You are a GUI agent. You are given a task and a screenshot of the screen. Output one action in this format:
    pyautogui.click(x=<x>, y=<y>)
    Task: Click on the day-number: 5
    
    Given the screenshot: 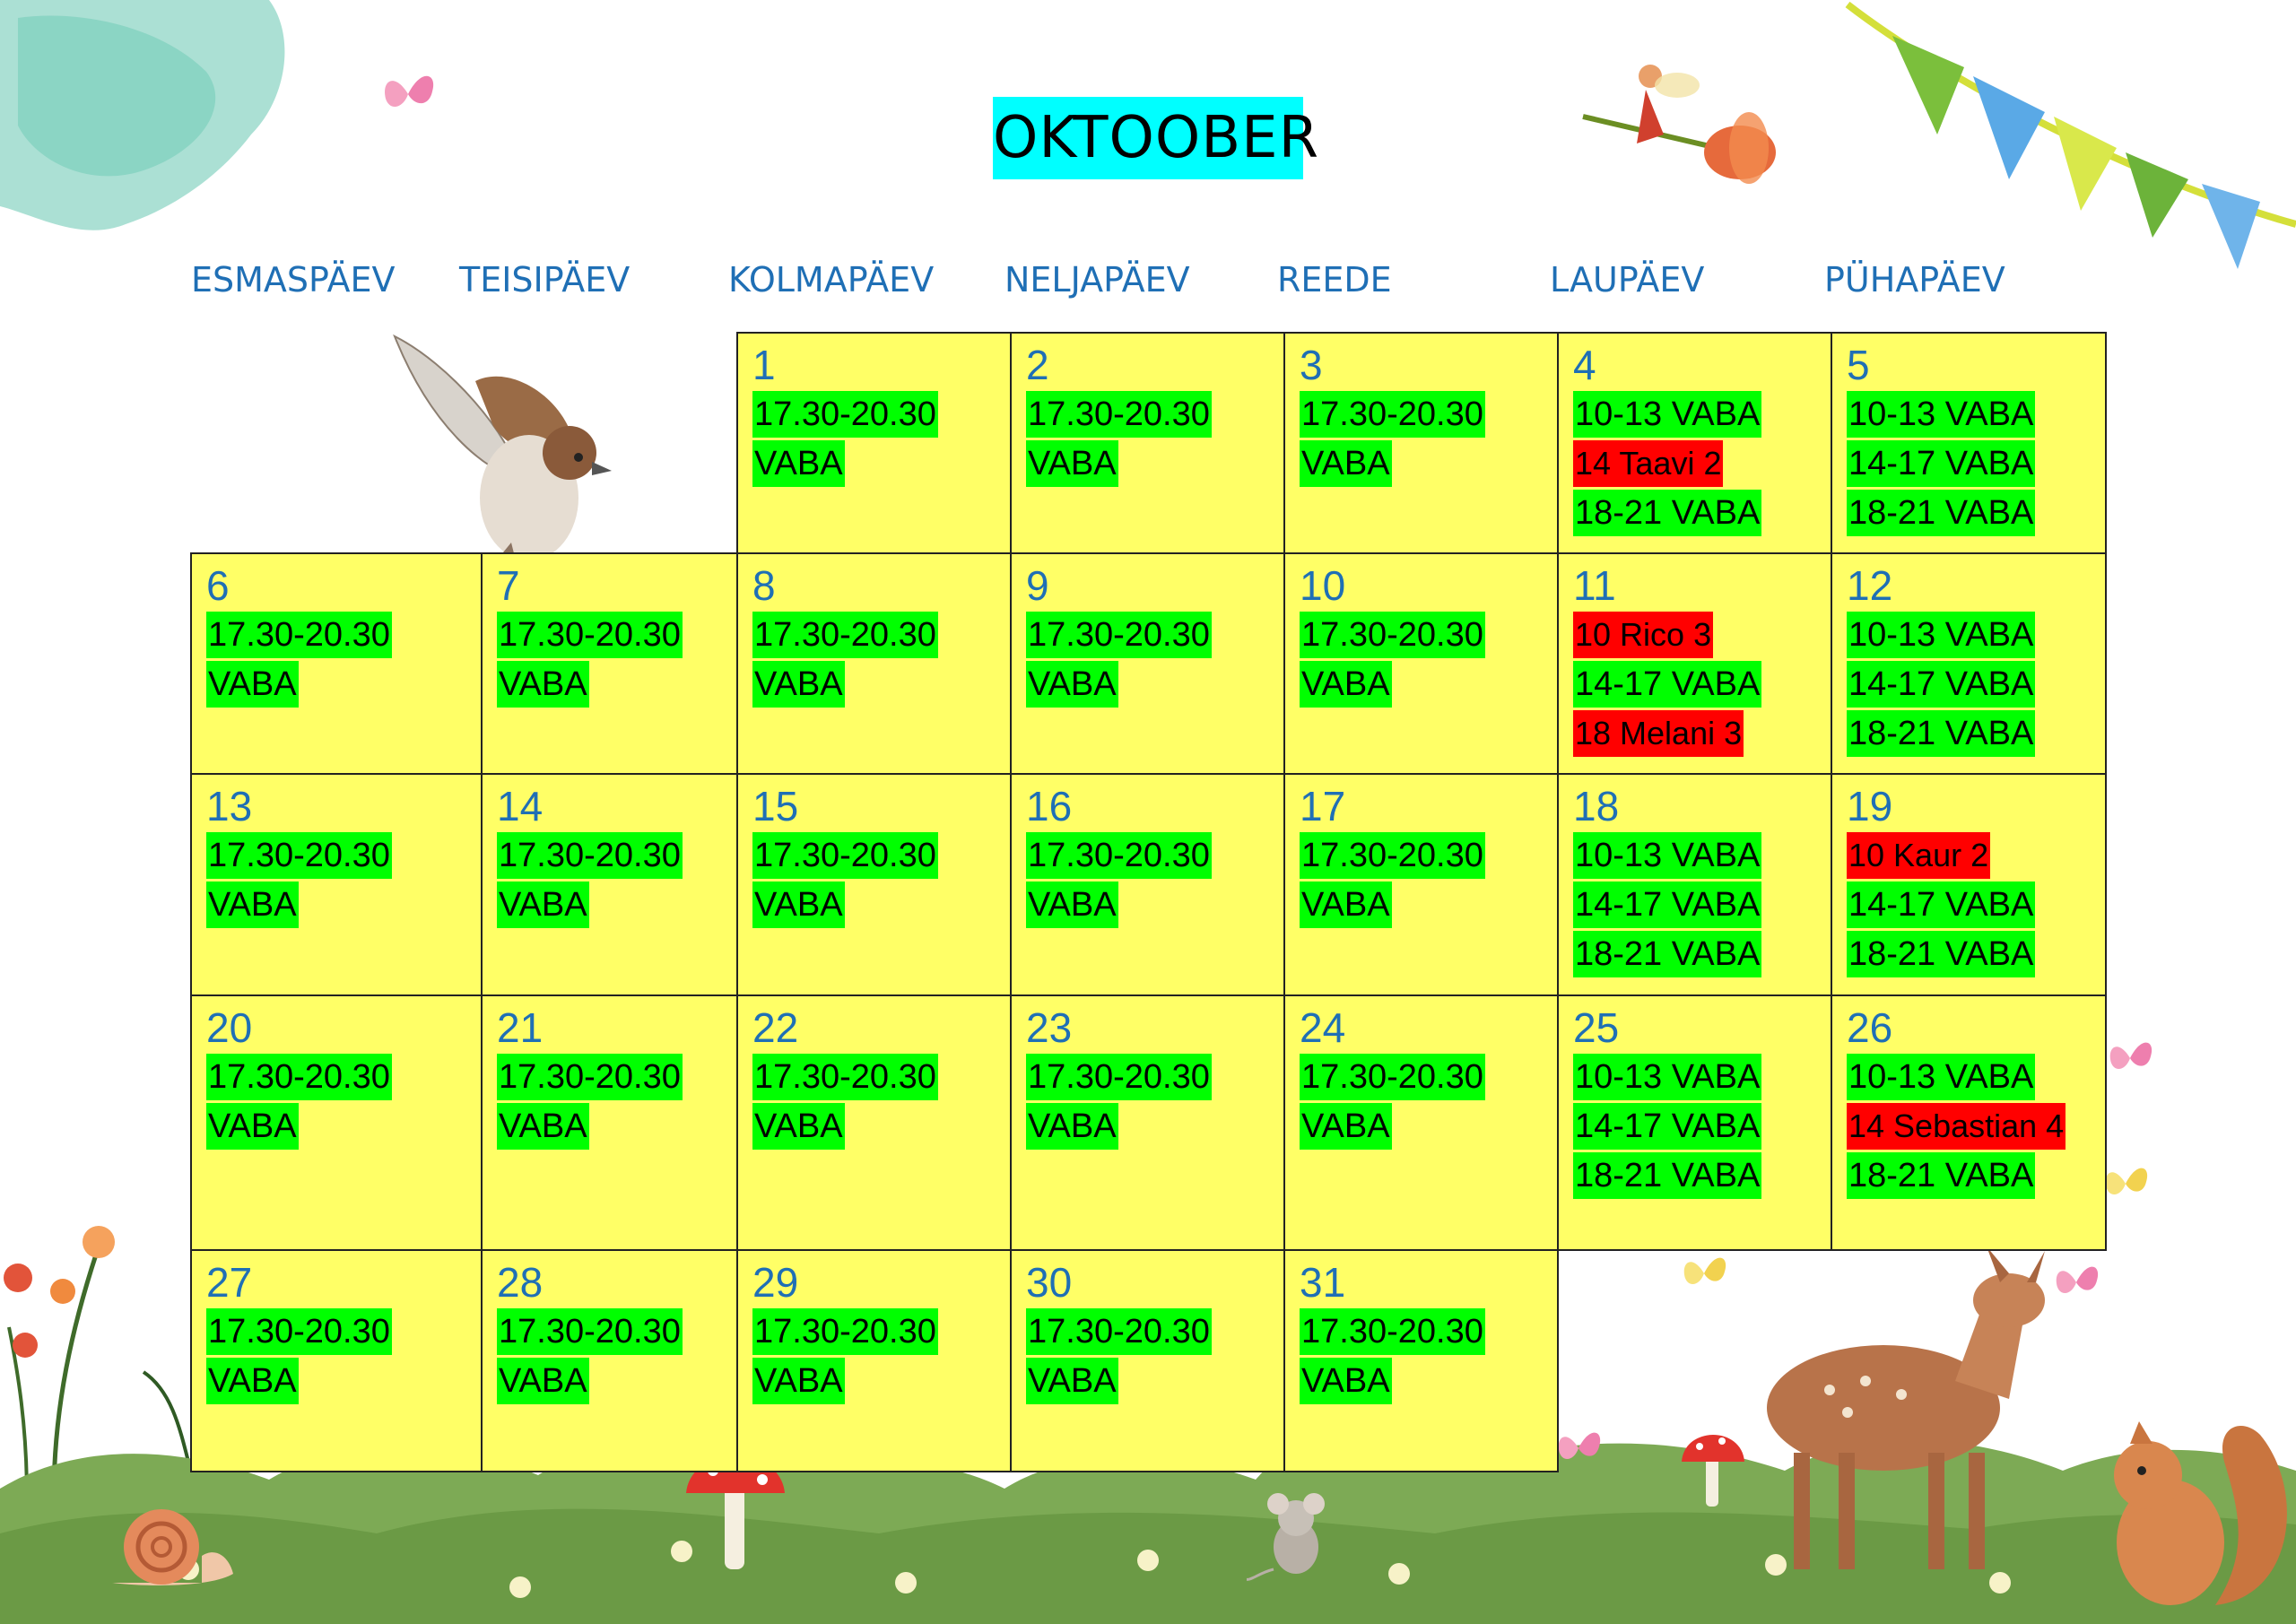 What is the action you would take?
    pyautogui.click(x=1858, y=365)
    